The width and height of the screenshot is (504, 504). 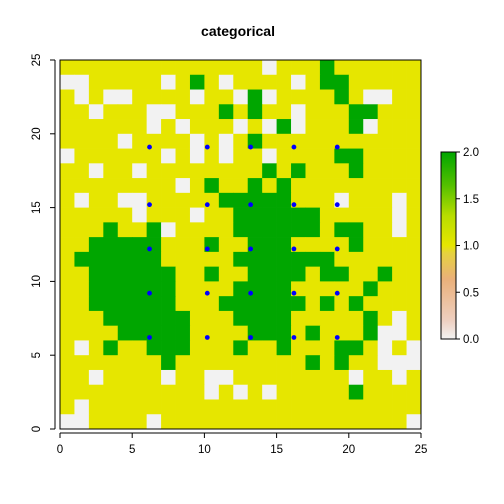 What do you see at coordinates (471, 247) in the screenshot?
I see `colorbar-tick-label: 1.0` at bounding box center [471, 247].